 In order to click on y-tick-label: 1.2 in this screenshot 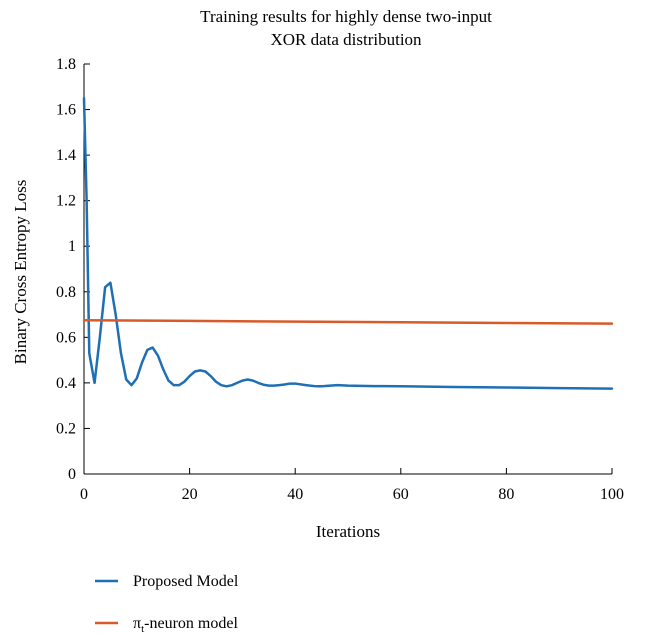, I will do `click(66, 201)`.